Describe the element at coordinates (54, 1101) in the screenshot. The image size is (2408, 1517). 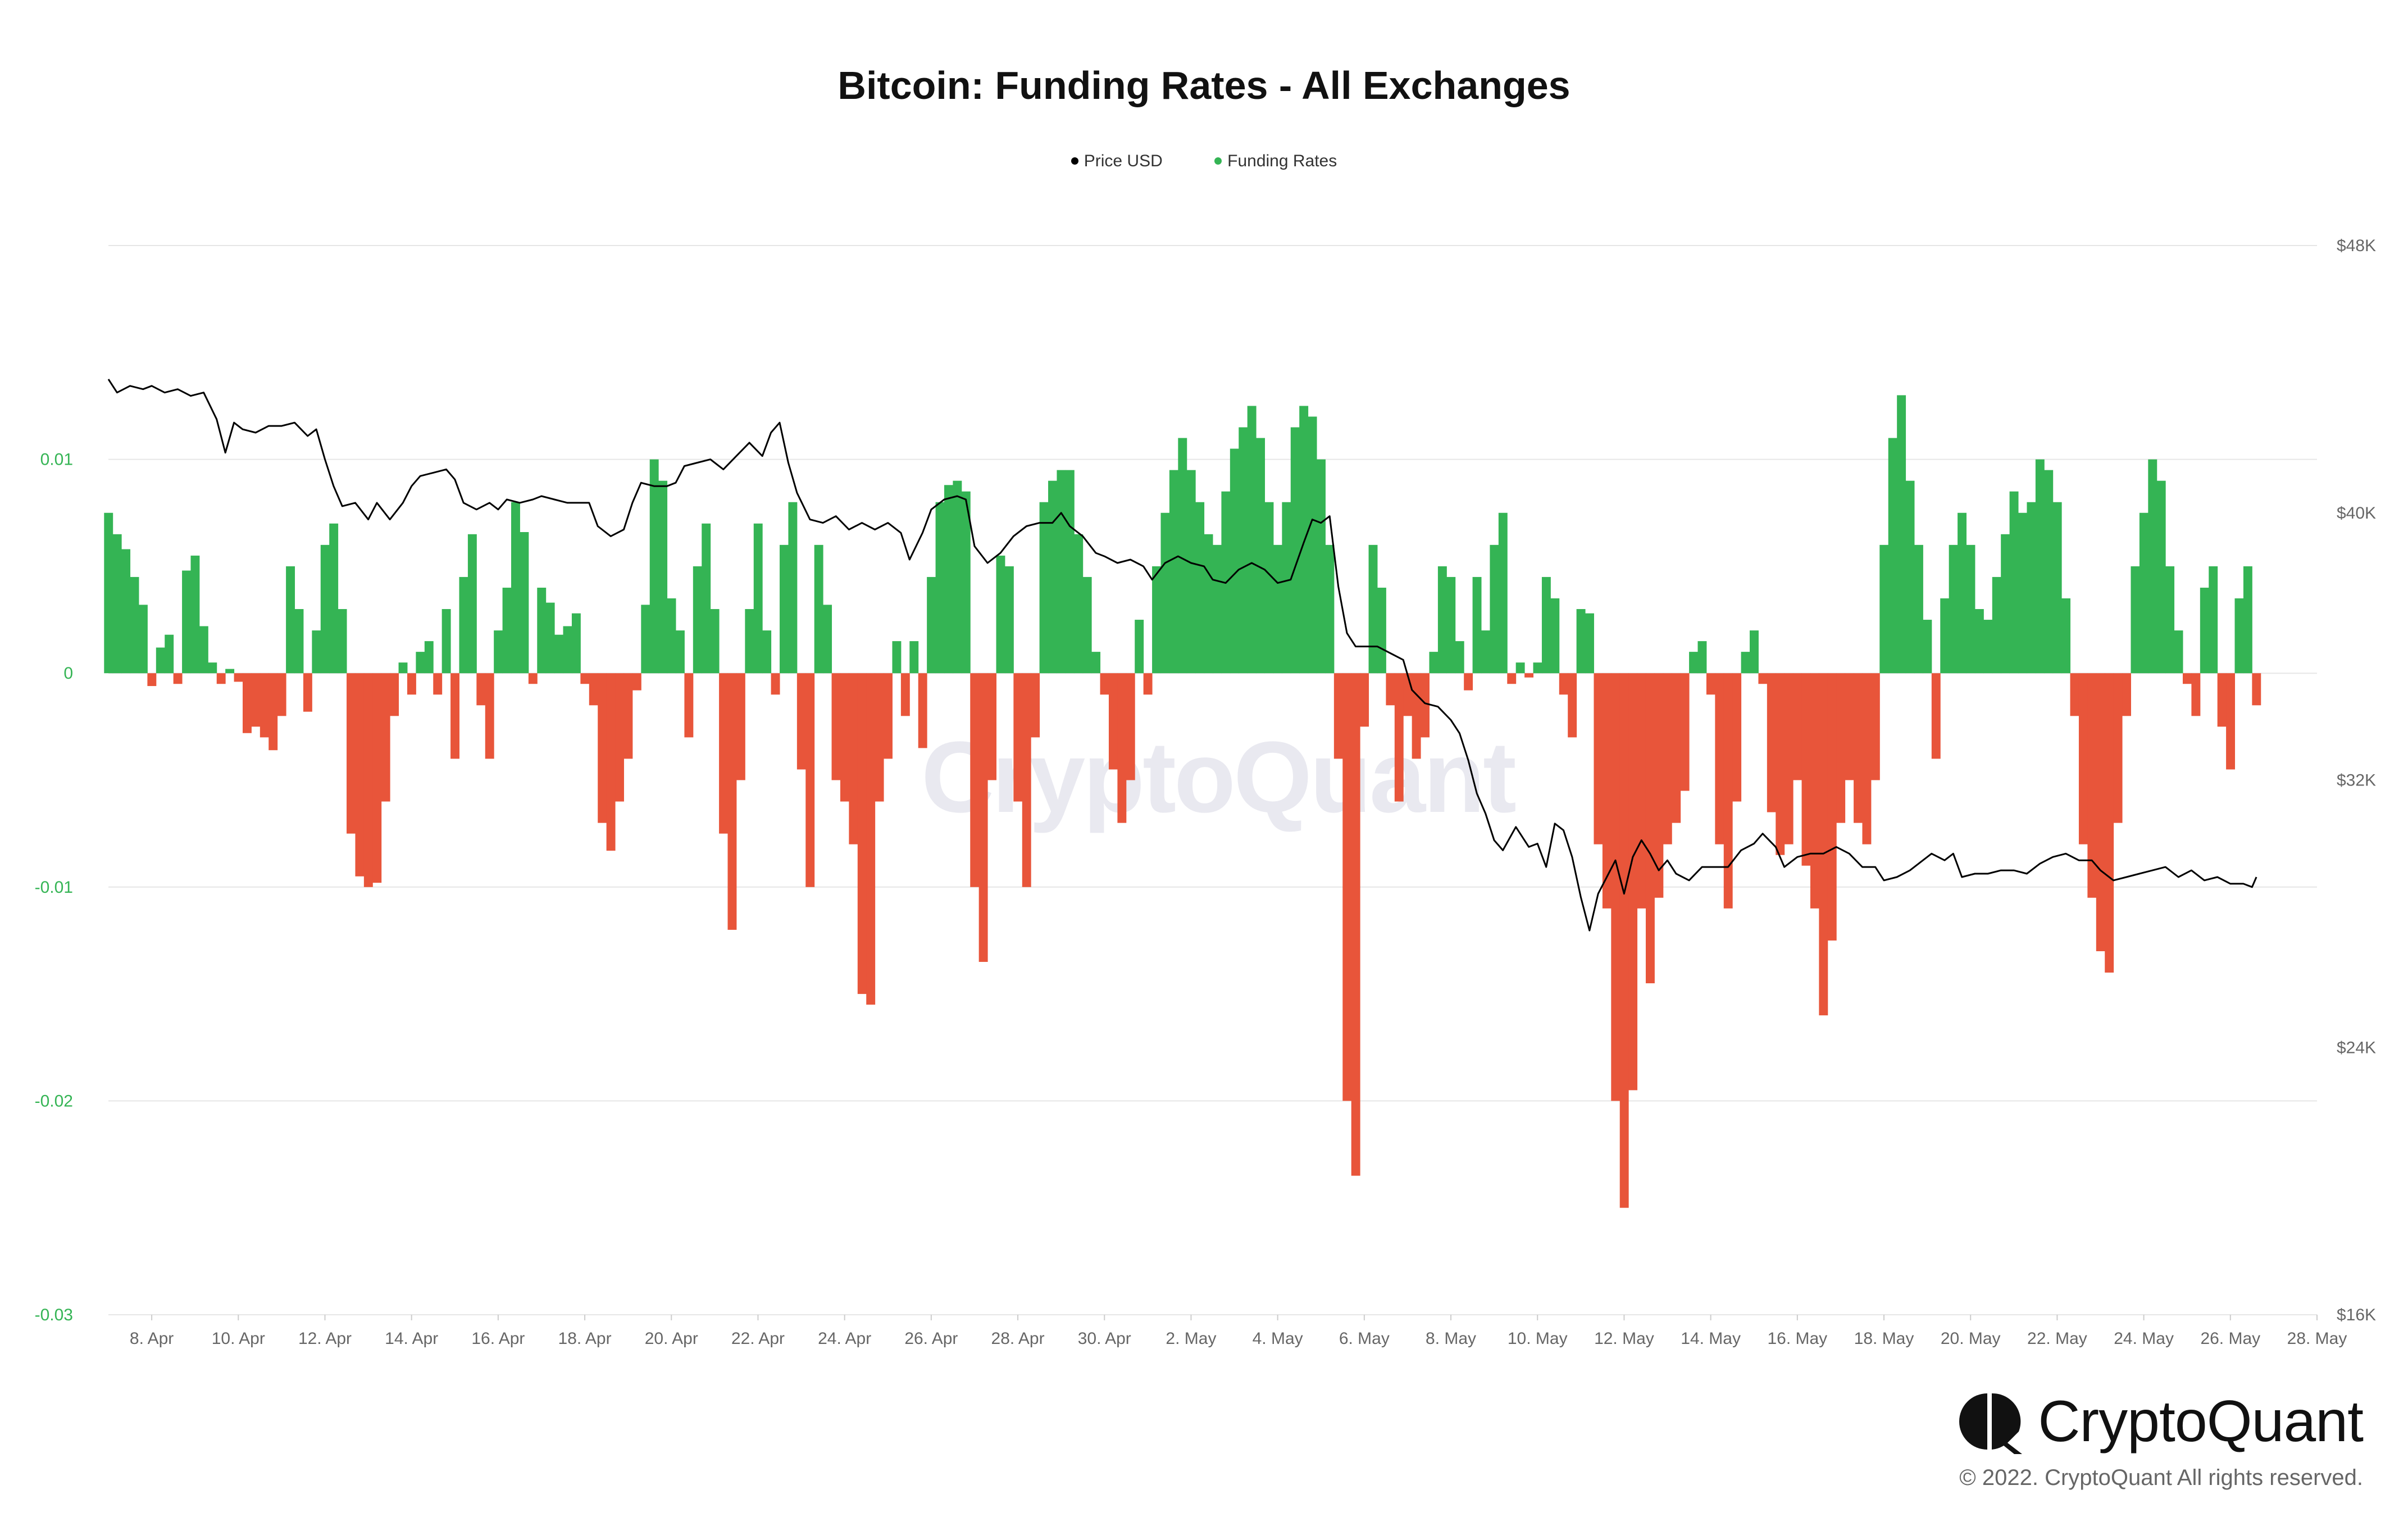
I see `left-axis-tick-label: -0.02` at that location.